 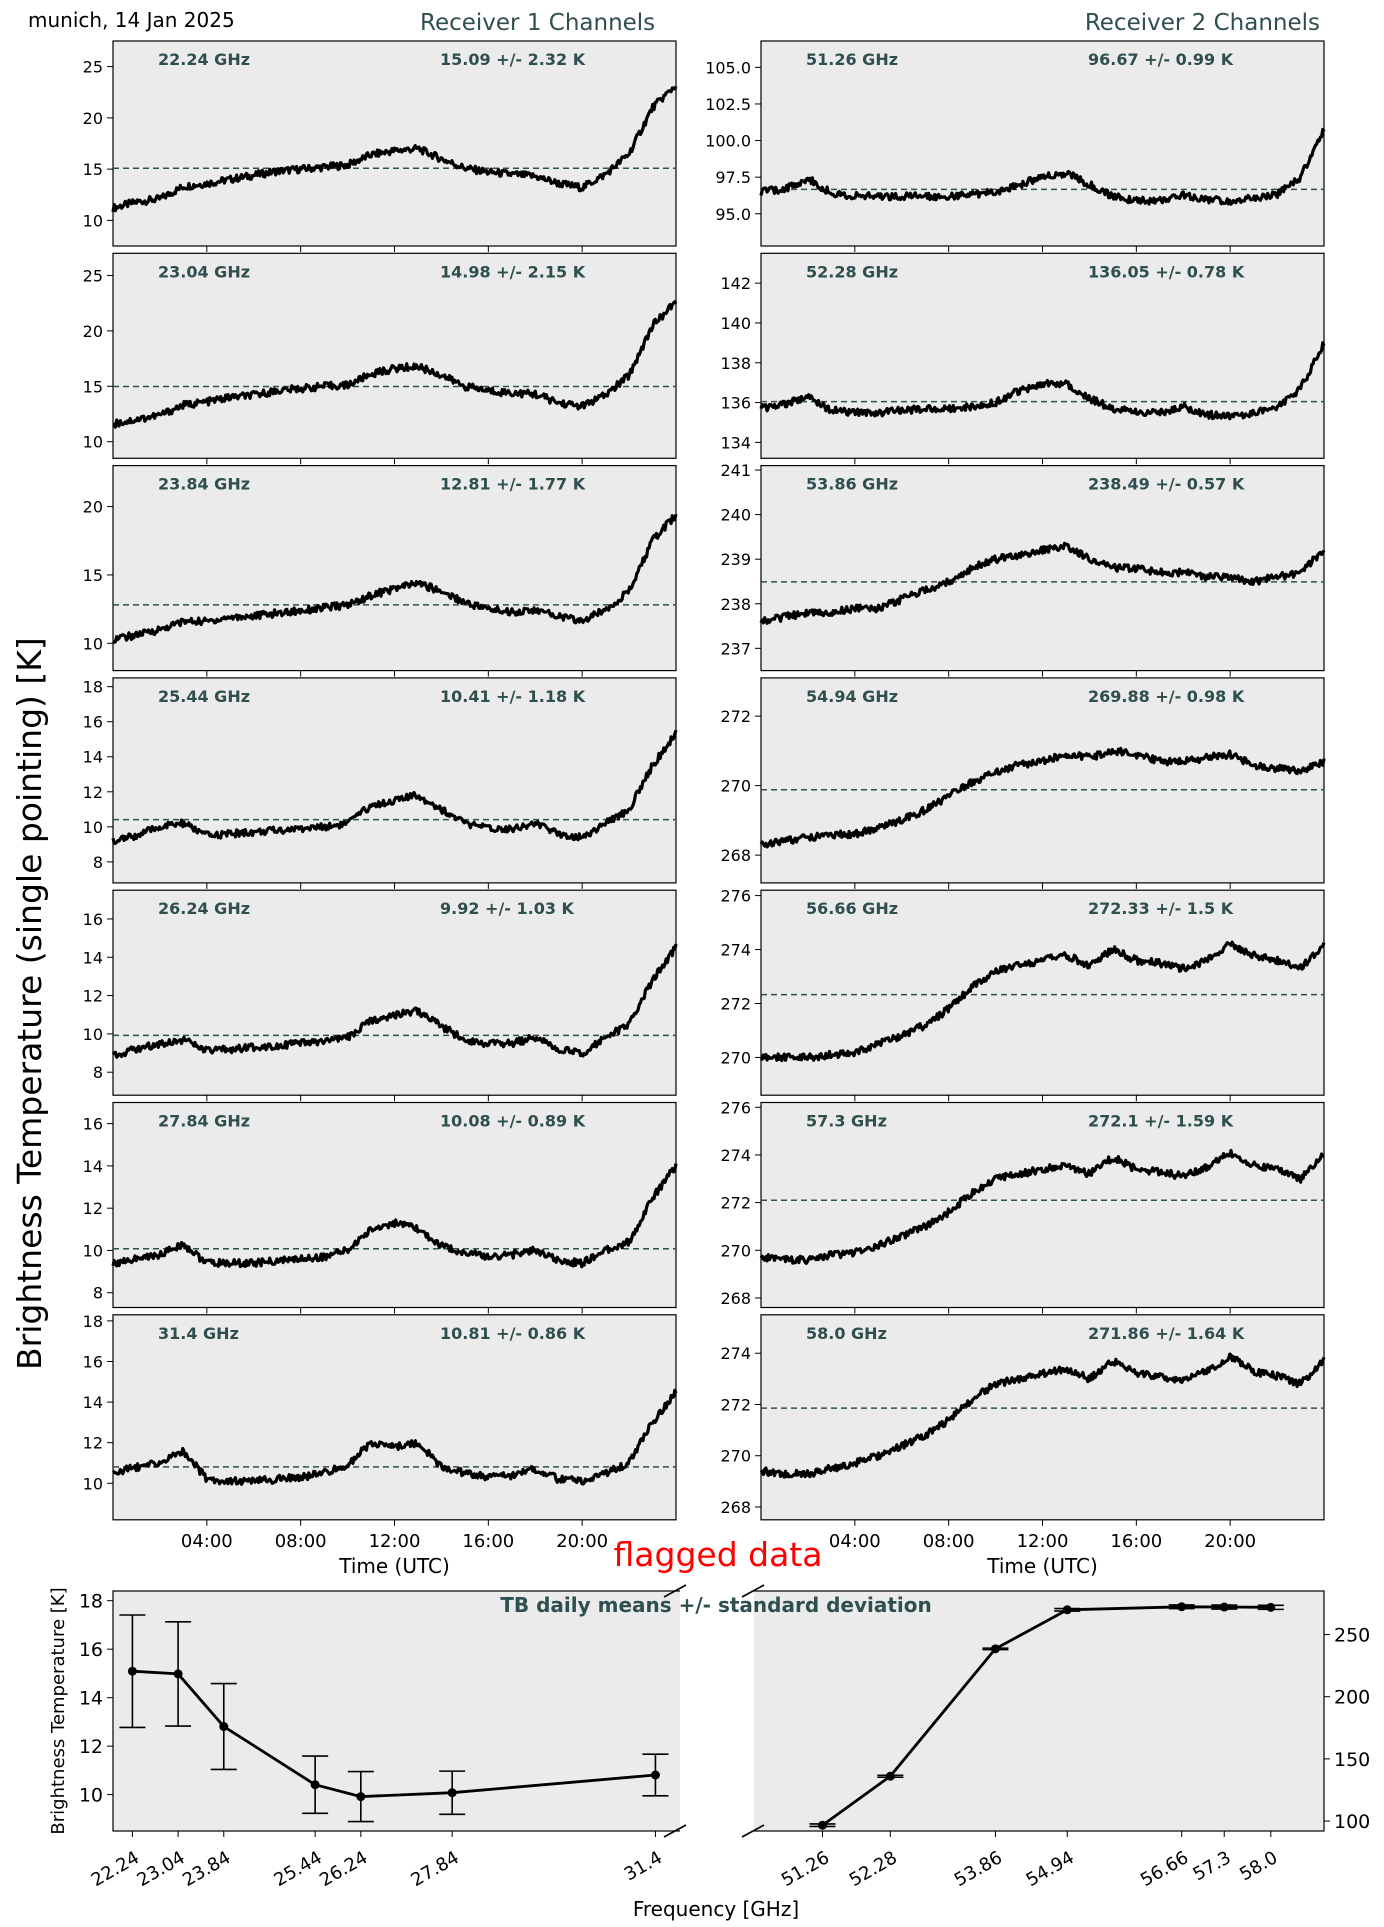 What do you see at coordinates (846, 1121) in the screenshot?
I see `channel-label: 57.3 GHz` at bounding box center [846, 1121].